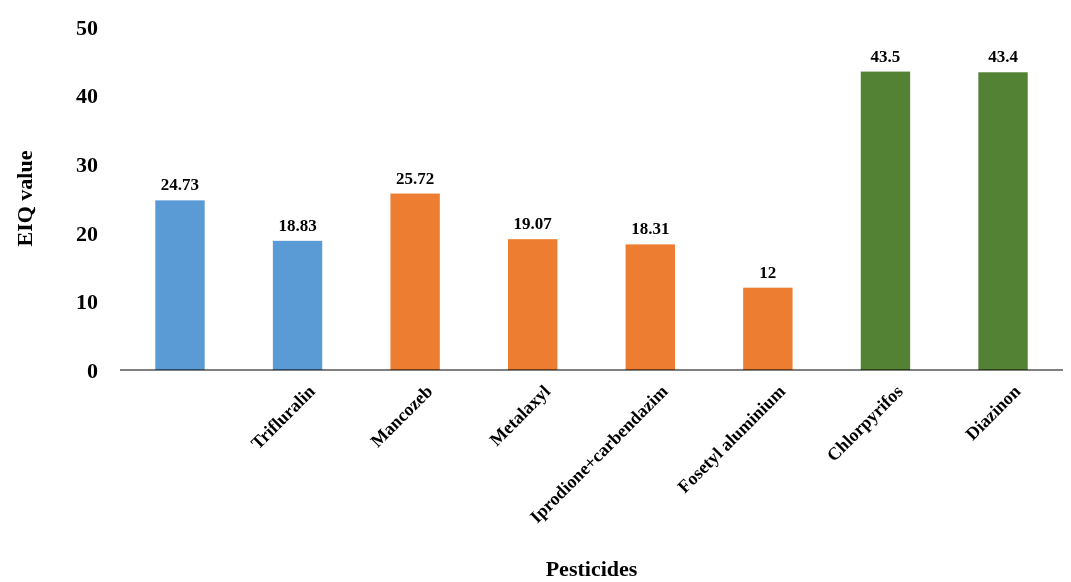 The image size is (1071, 582). I want to click on y-tick-label: 40, so click(87, 96).